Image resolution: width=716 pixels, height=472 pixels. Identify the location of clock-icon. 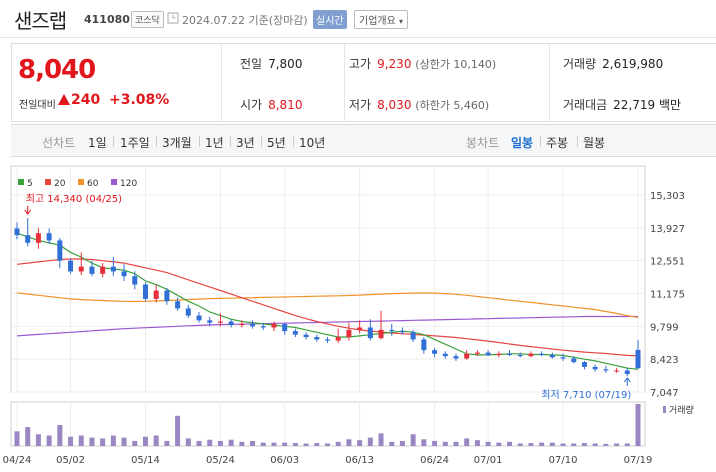
(173, 18).